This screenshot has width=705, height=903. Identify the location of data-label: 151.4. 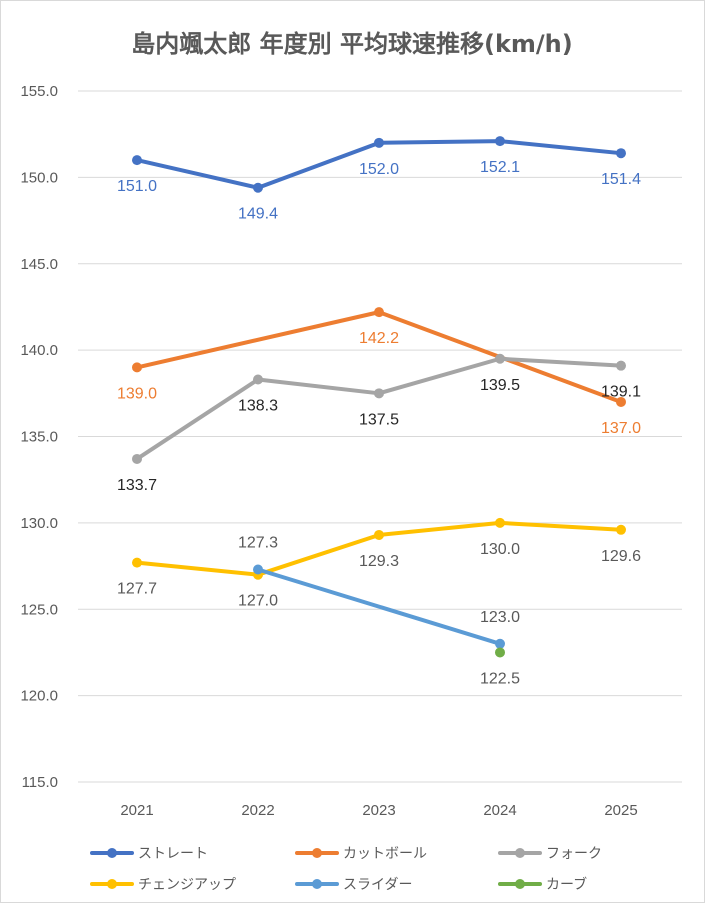
(621, 179).